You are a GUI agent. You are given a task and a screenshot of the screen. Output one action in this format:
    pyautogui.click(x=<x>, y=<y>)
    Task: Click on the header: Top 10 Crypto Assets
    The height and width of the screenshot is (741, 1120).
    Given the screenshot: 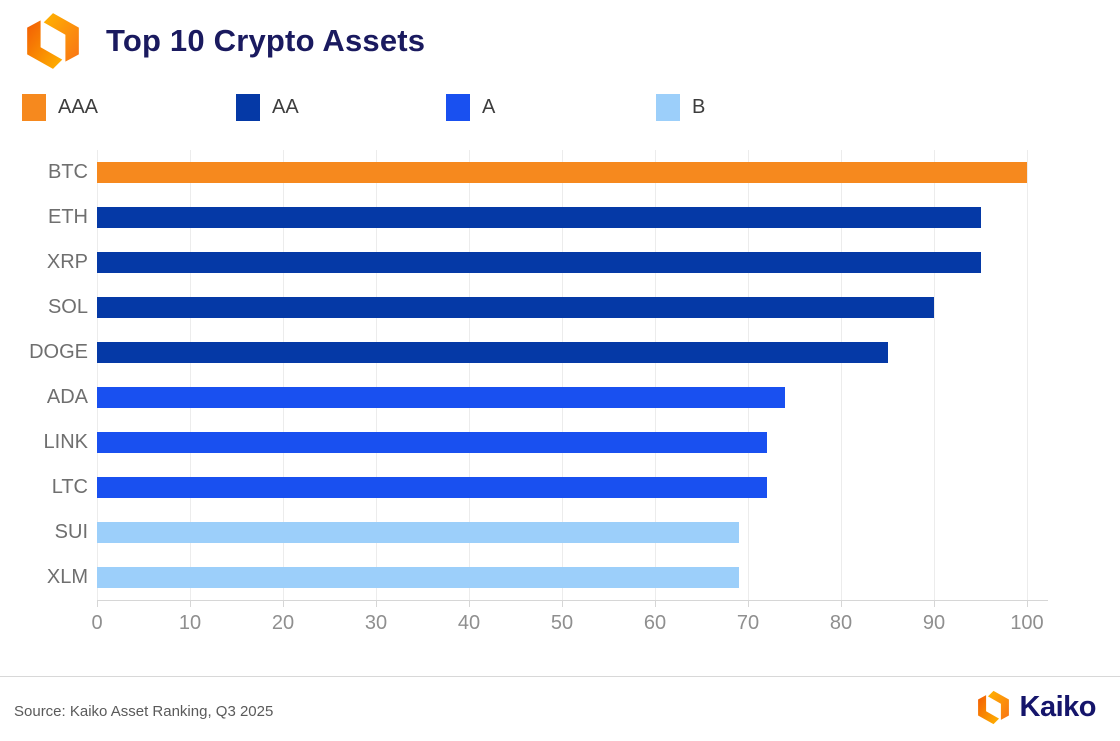 What is the action you would take?
    pyautogui.click(x=223, y=41)
    